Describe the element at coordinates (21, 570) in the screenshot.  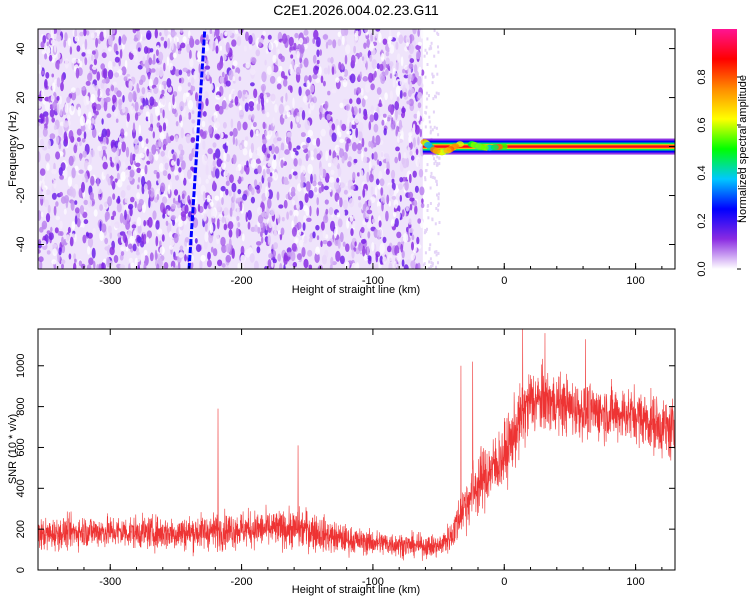
I see `snr-ytick-label: 0` at that location.